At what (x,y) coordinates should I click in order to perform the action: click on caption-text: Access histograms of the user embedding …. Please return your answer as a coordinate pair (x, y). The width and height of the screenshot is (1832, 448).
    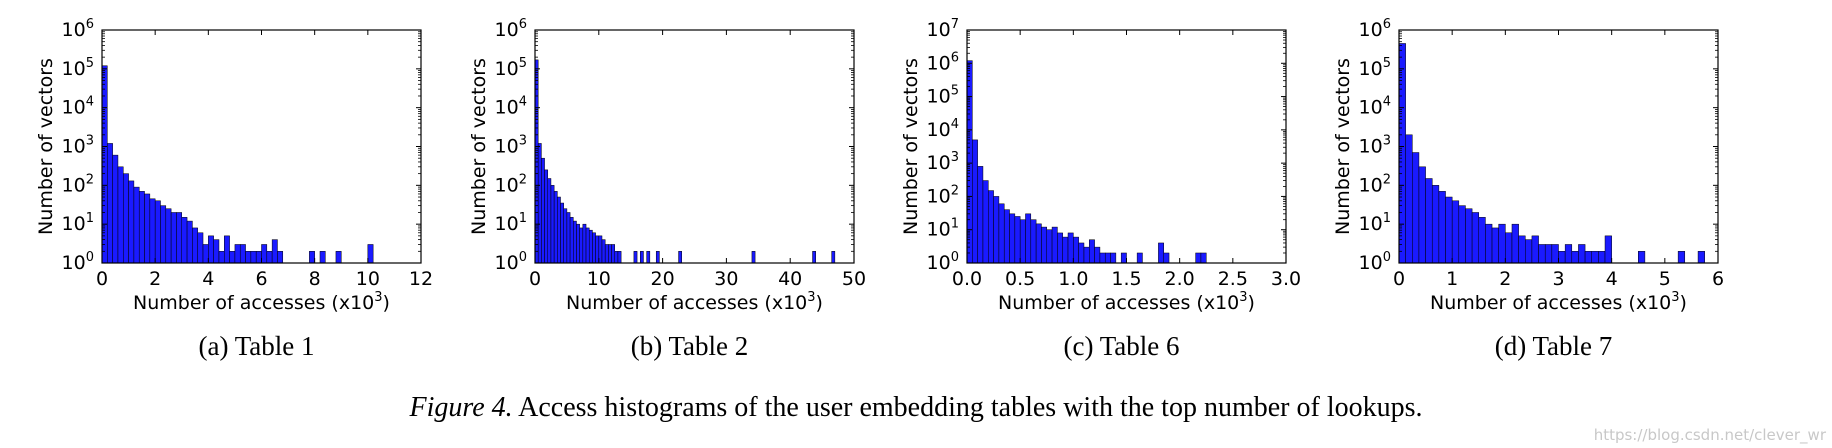
    Looking at the image, I should click on (968, 407).